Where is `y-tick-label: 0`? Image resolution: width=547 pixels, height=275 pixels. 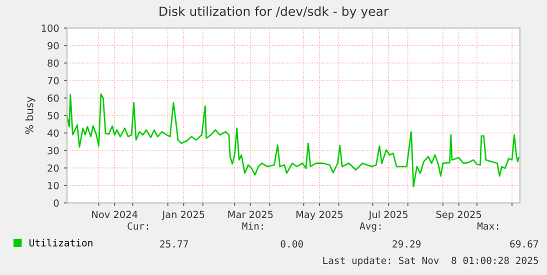
y-tick-label: 0 is located at coordinates (56, 203).